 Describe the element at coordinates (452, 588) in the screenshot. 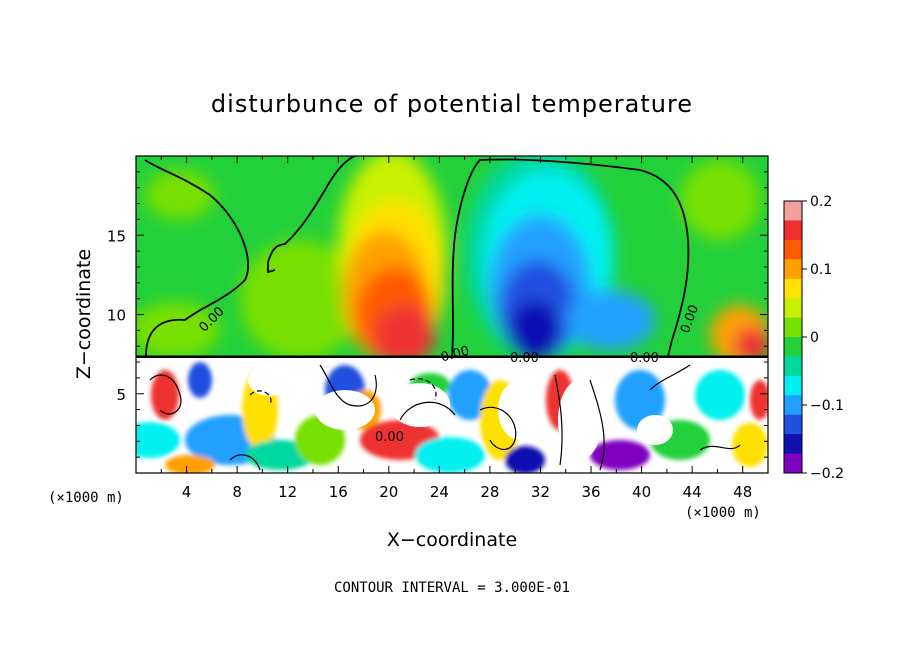

I see `contour-interval: CONTOUR INTERVAL = 3.000E-01` at that location.